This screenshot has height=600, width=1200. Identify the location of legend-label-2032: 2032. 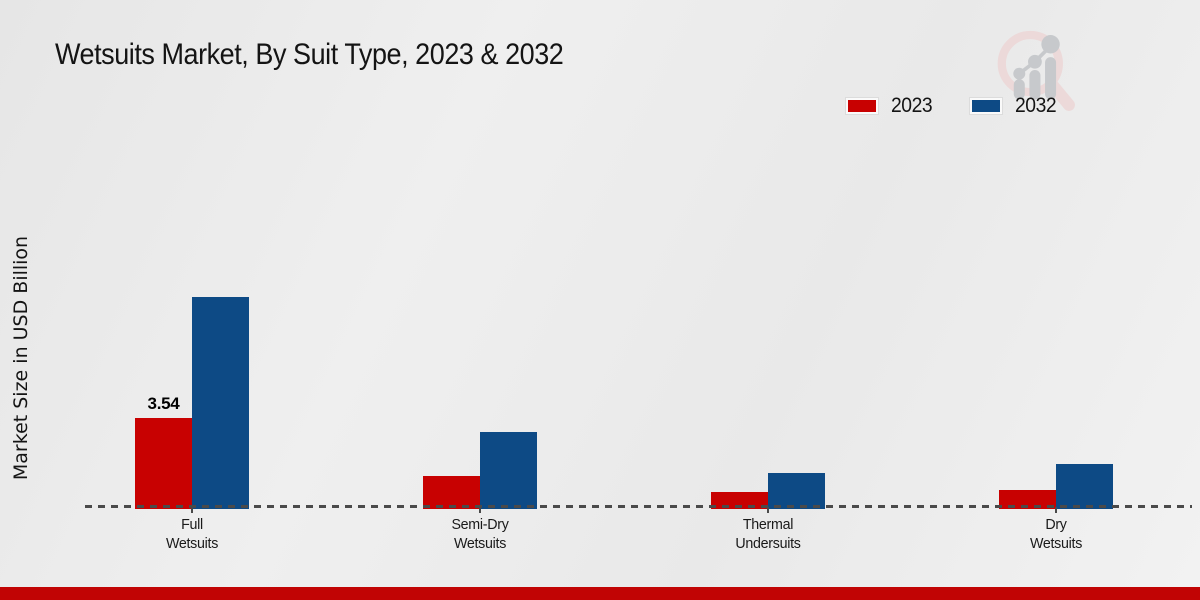
(1035, 105).